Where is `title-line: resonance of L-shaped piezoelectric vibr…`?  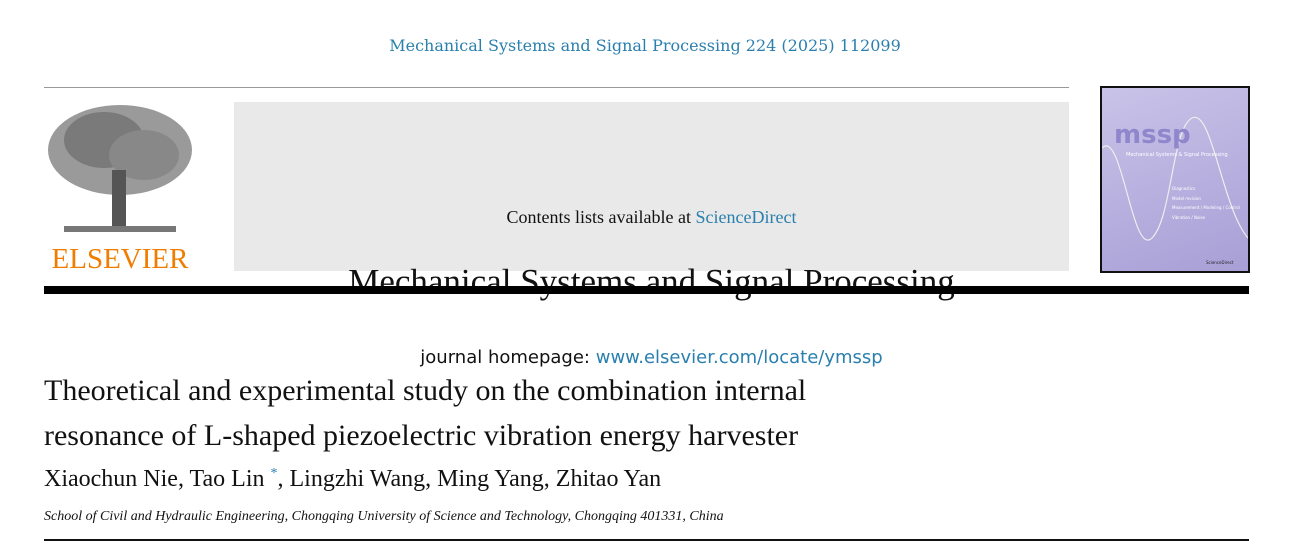 title-line: resonance of L-shaped piezoelectric vibr… is located at coordinates (421, 435).